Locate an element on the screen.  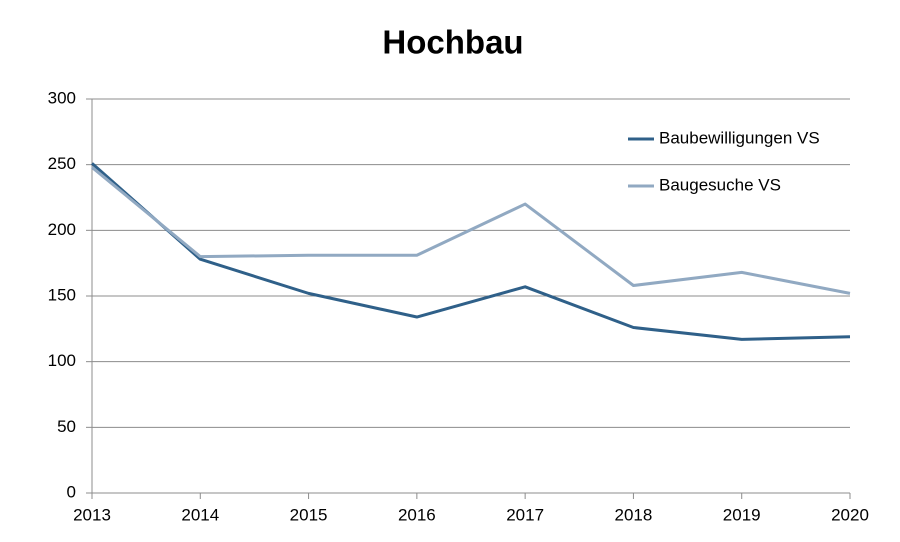
x-tick-label: 2017 is located at coordinates (525, 514).